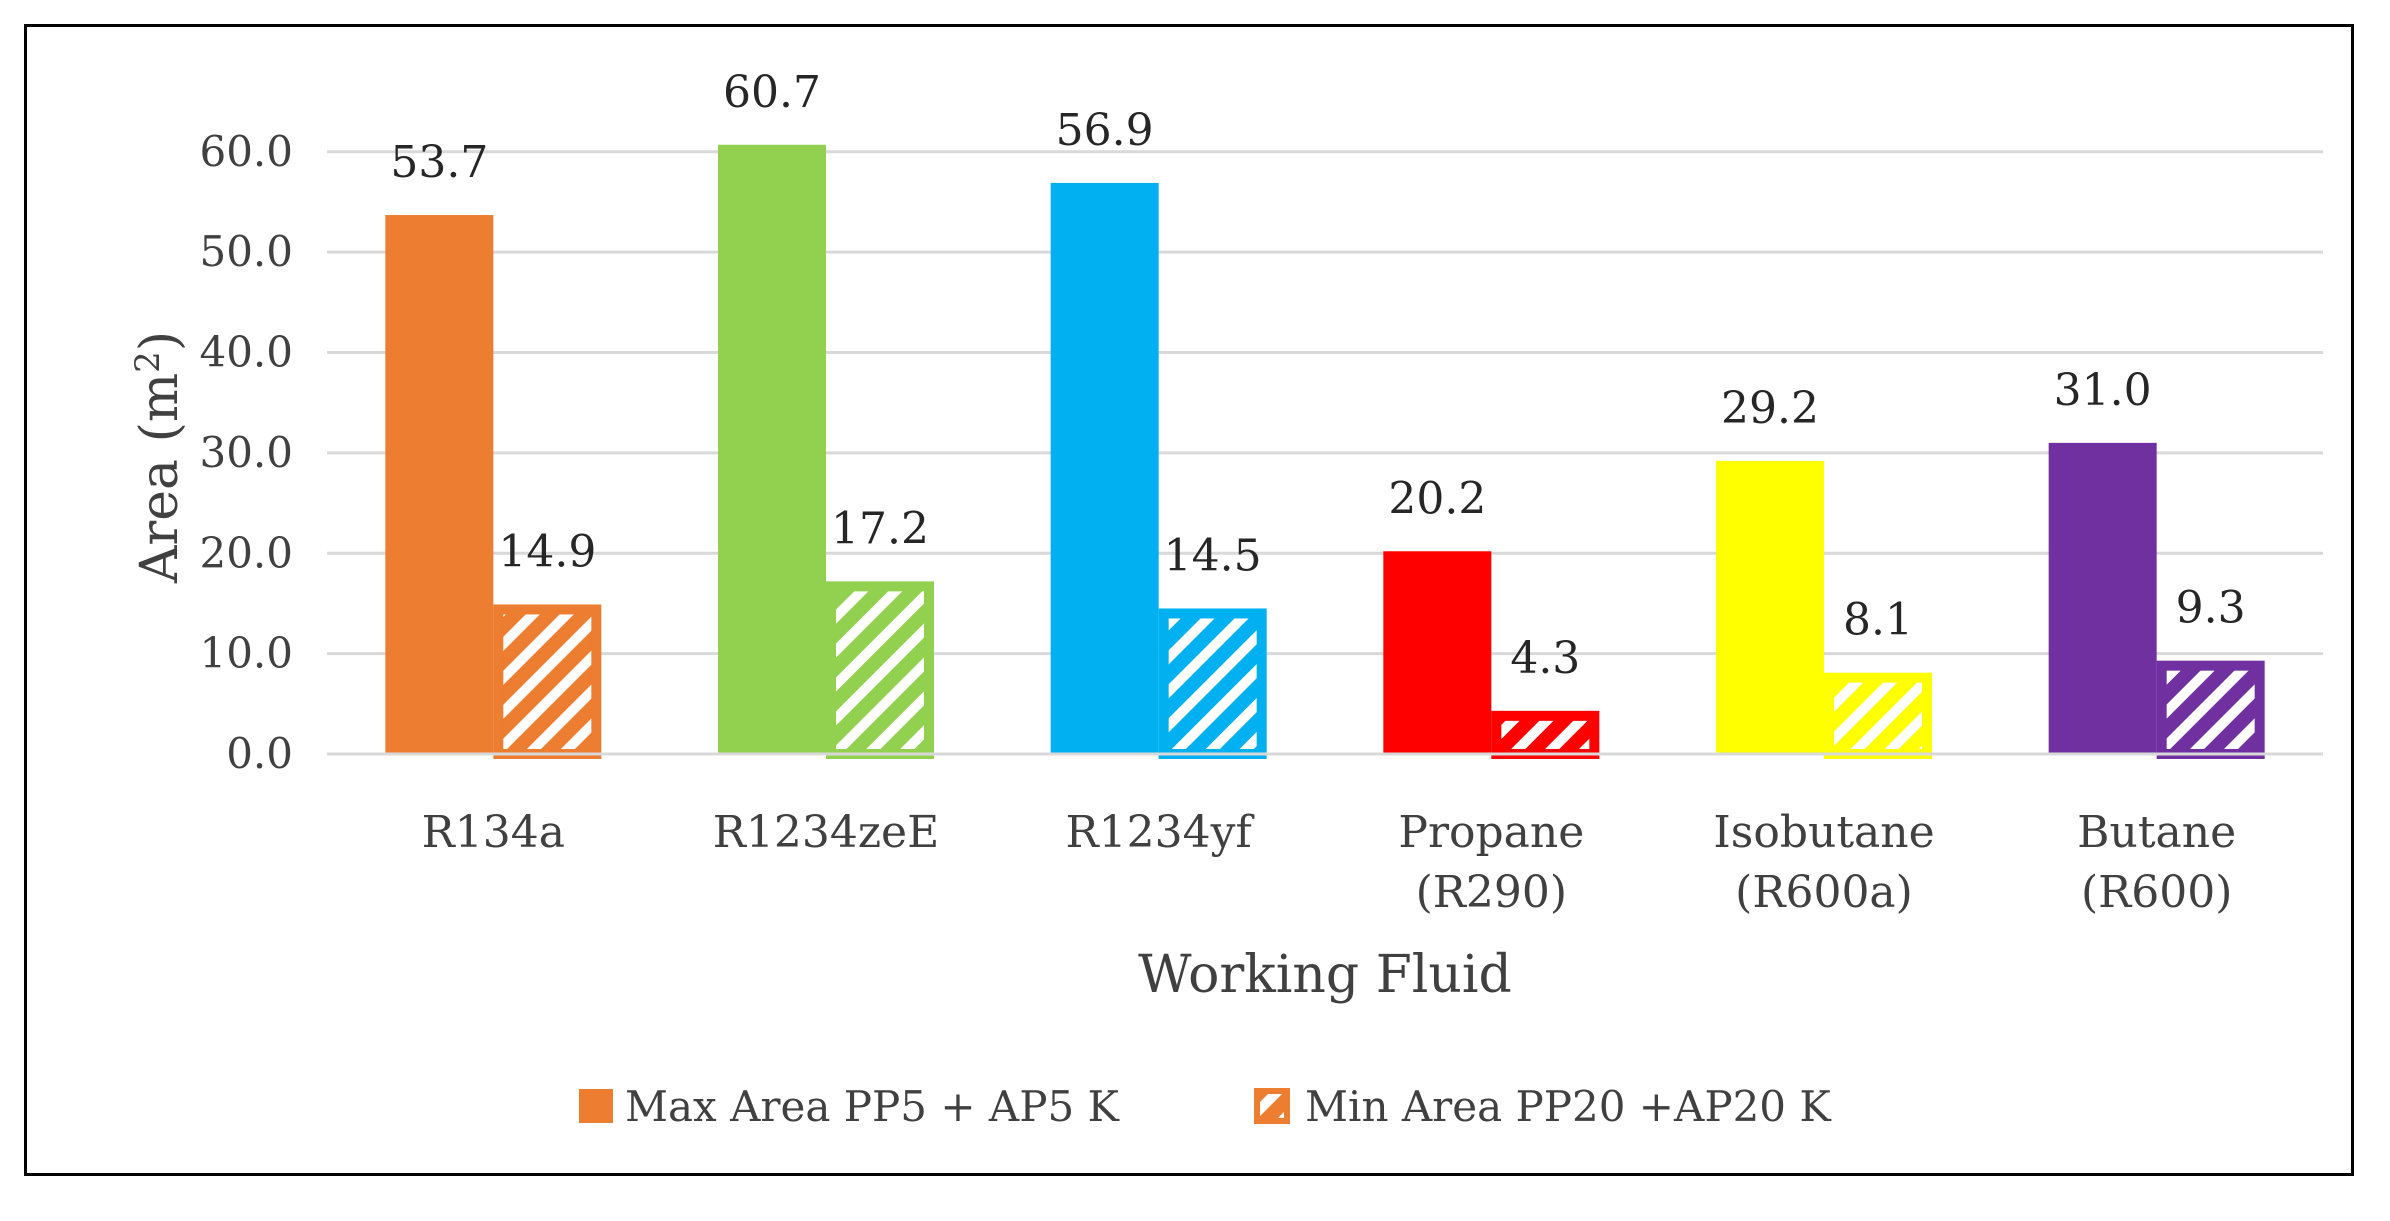 The height and width of the screenshot is (1221, 2390). What do you see at coordinates (1491, 892) in the screenshot?
I see `x-tick-label: (R290)` at bounding box center [1491, 892].